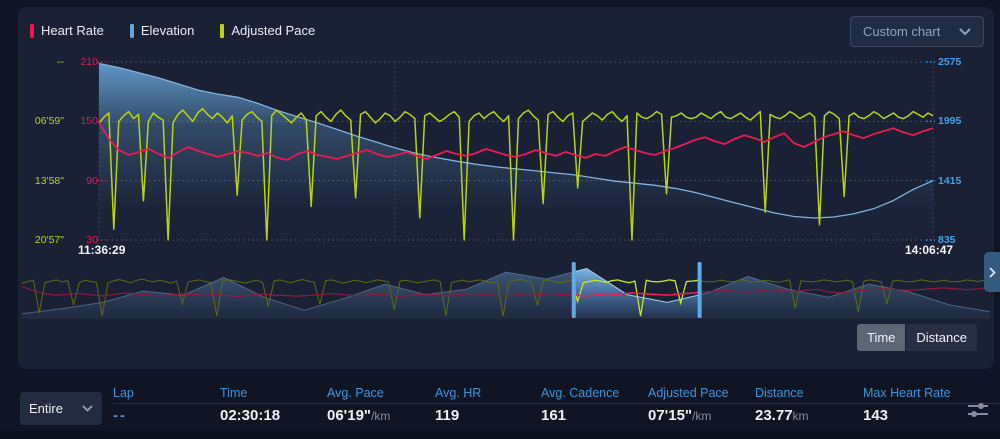 The height and width of the screenshot is (439, 1000). I want to click on table-settings-sliders-icon, so click(978, 410).